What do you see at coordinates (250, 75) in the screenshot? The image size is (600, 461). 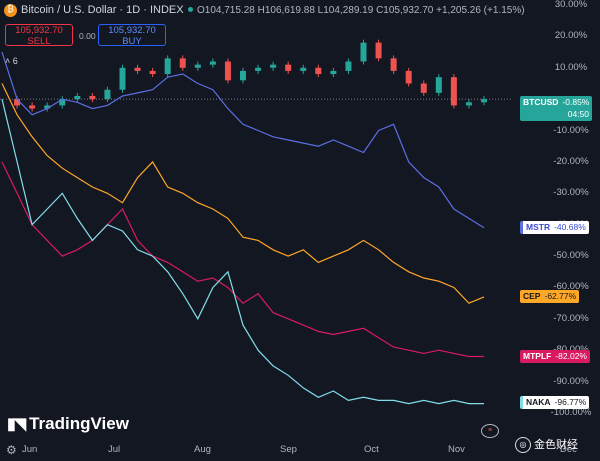 I see `btcusd-candles` at bounding box center [250, 75].